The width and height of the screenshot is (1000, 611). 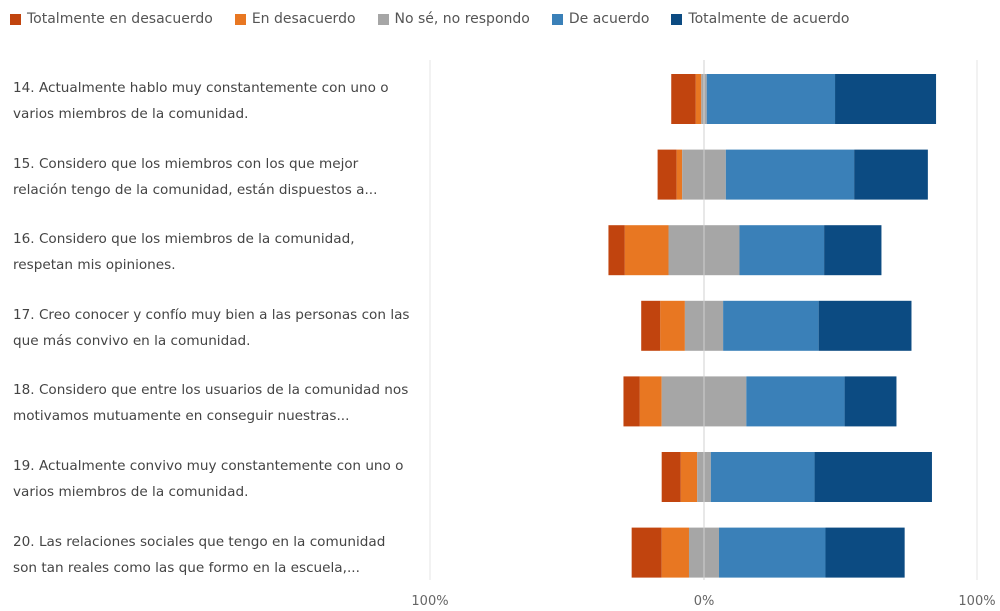 I want to click on legend-label: De acuerdo, so click(x=609, y=19).